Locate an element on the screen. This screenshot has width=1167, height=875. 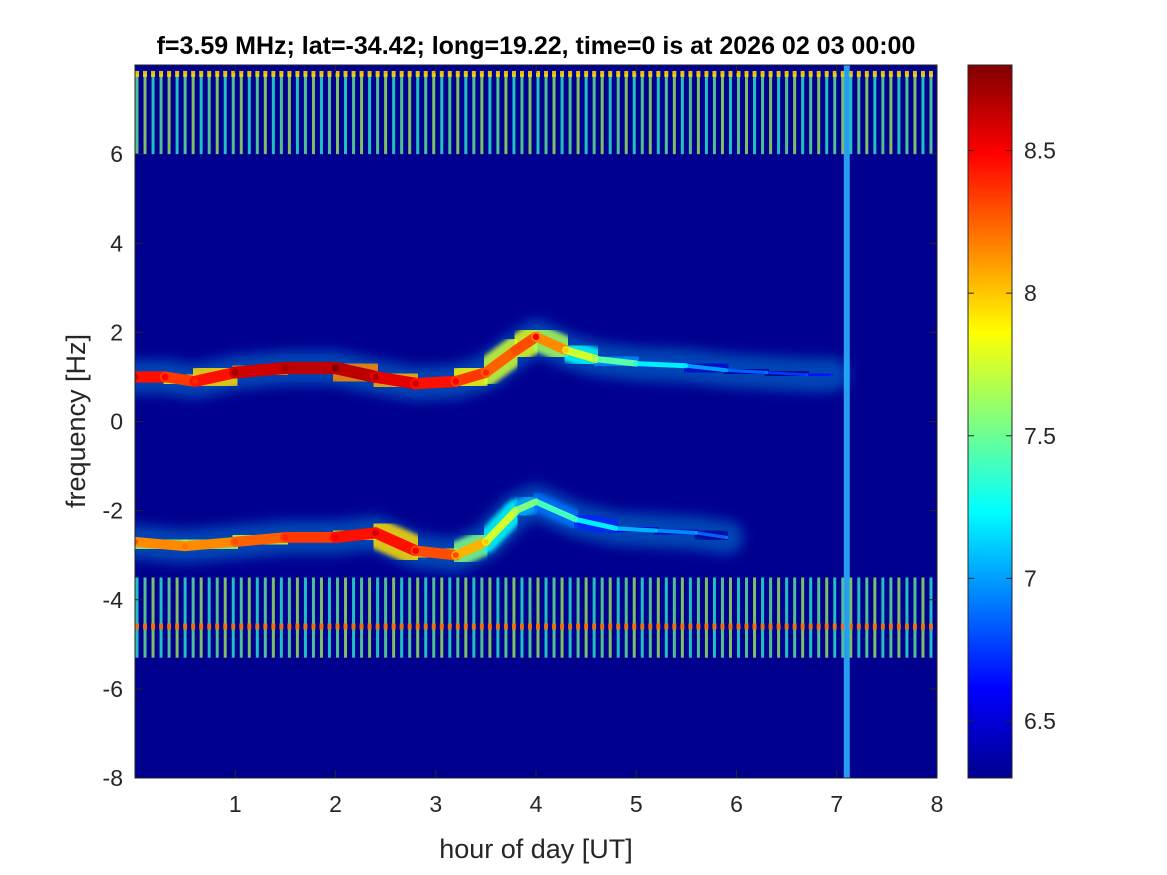
y-tick-label: -8 is located at coordinates (113, 778).